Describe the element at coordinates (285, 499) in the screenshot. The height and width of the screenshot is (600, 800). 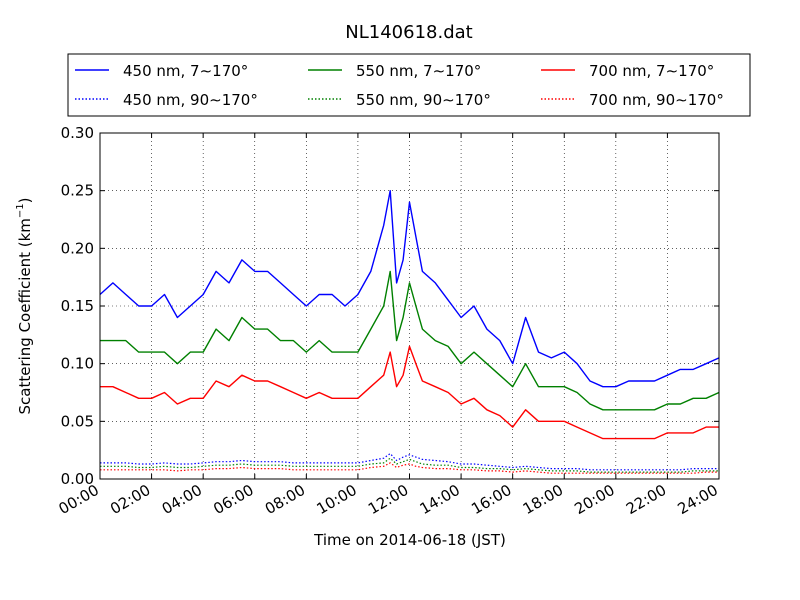
I see `x-tick-label: 08:00` at that location.